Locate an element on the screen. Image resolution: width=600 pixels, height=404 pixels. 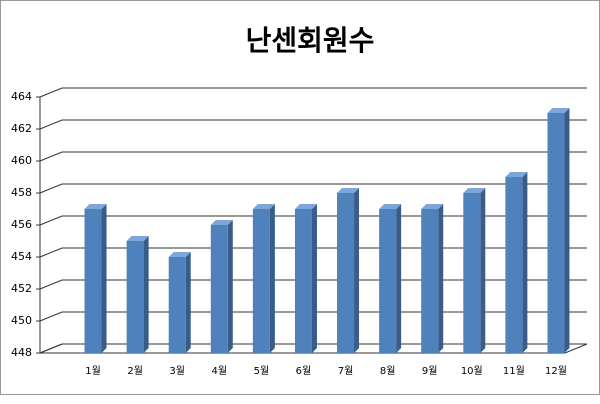
x-tick-label: 3월 is located at coordinates (177, 371).